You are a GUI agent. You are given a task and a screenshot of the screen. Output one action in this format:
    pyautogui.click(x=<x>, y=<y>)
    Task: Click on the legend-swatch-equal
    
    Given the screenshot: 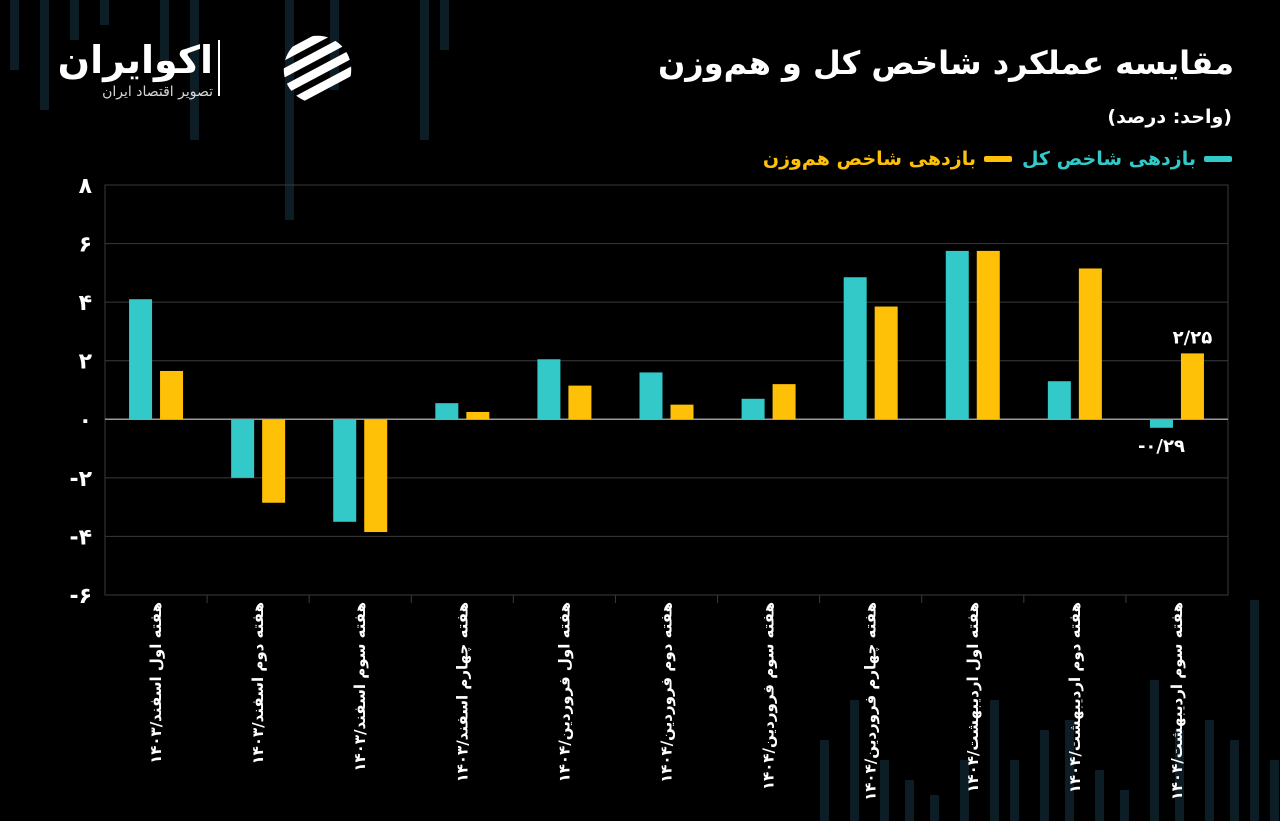 What is the action you would take?
    pyautogui.click(x=997, y=159)
    